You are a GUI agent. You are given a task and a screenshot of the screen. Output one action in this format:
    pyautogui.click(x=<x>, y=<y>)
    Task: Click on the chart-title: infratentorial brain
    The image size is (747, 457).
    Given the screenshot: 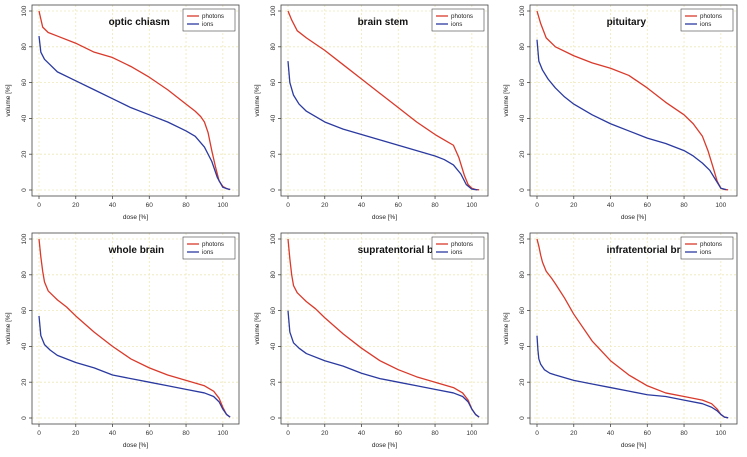 What is the action you would take?
    pyautogui.click(x=651, y=250)
    